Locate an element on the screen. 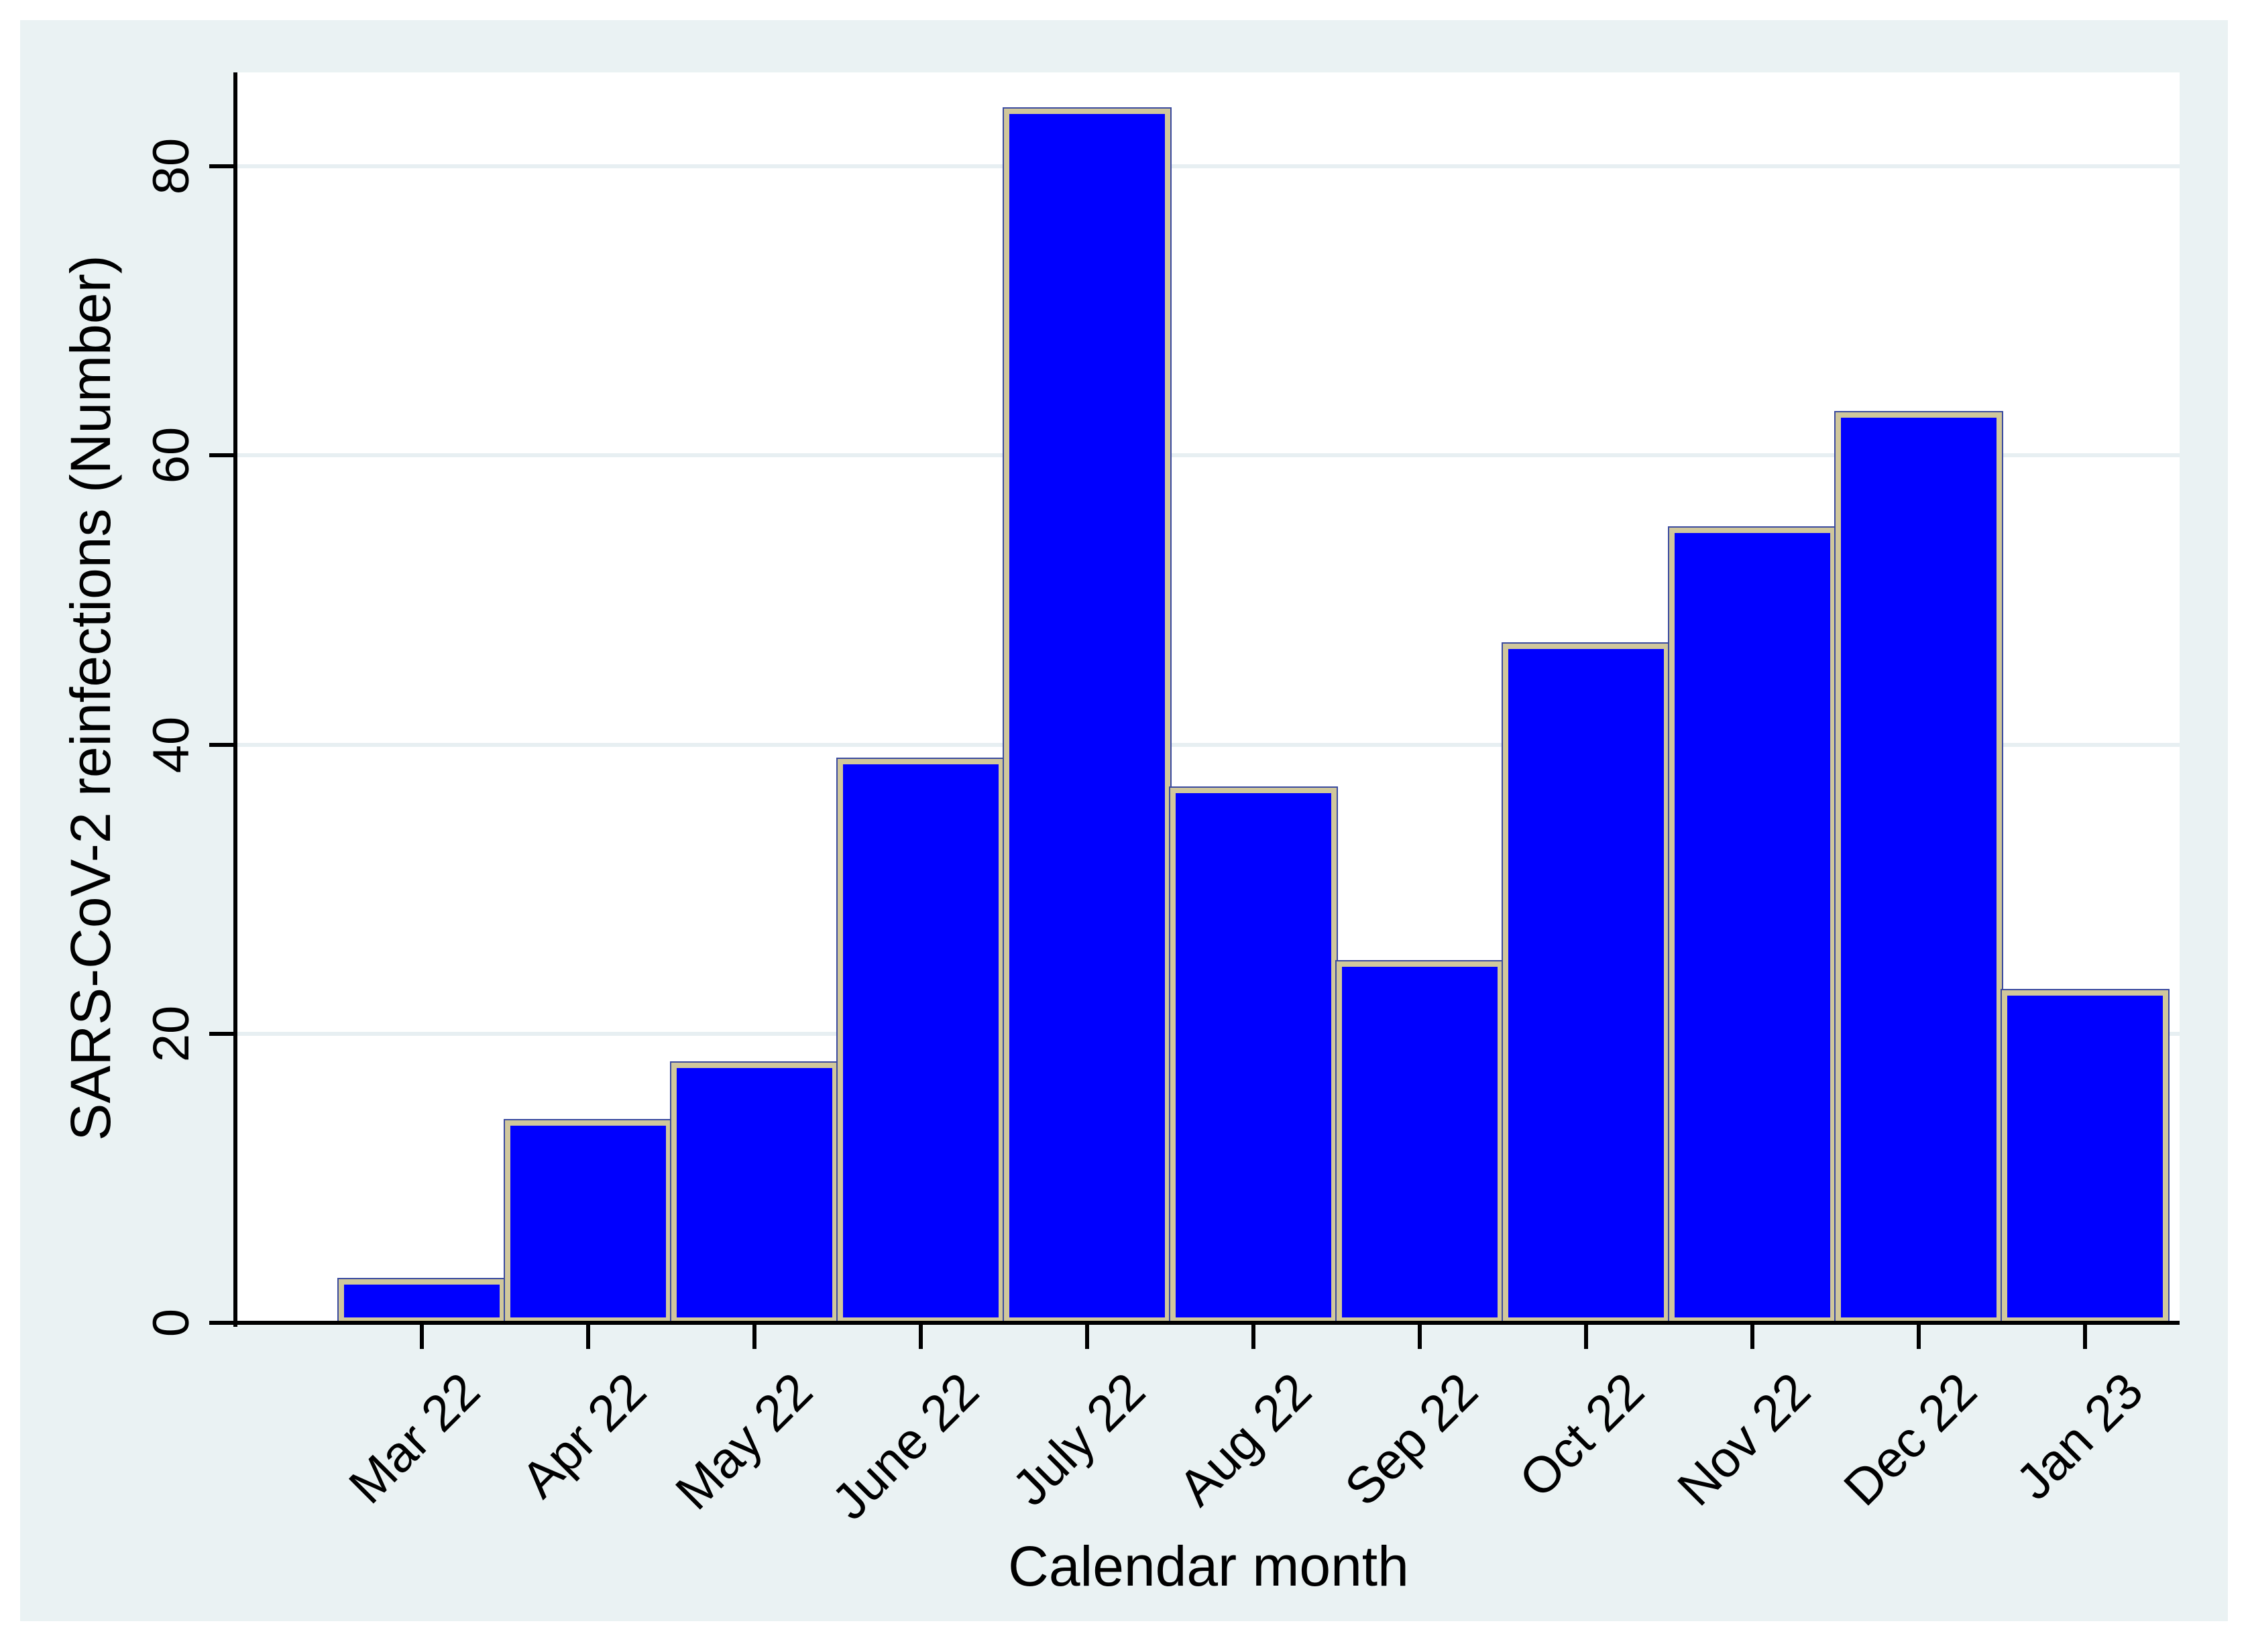  y-axis-line is located at coordinates (235, 699).